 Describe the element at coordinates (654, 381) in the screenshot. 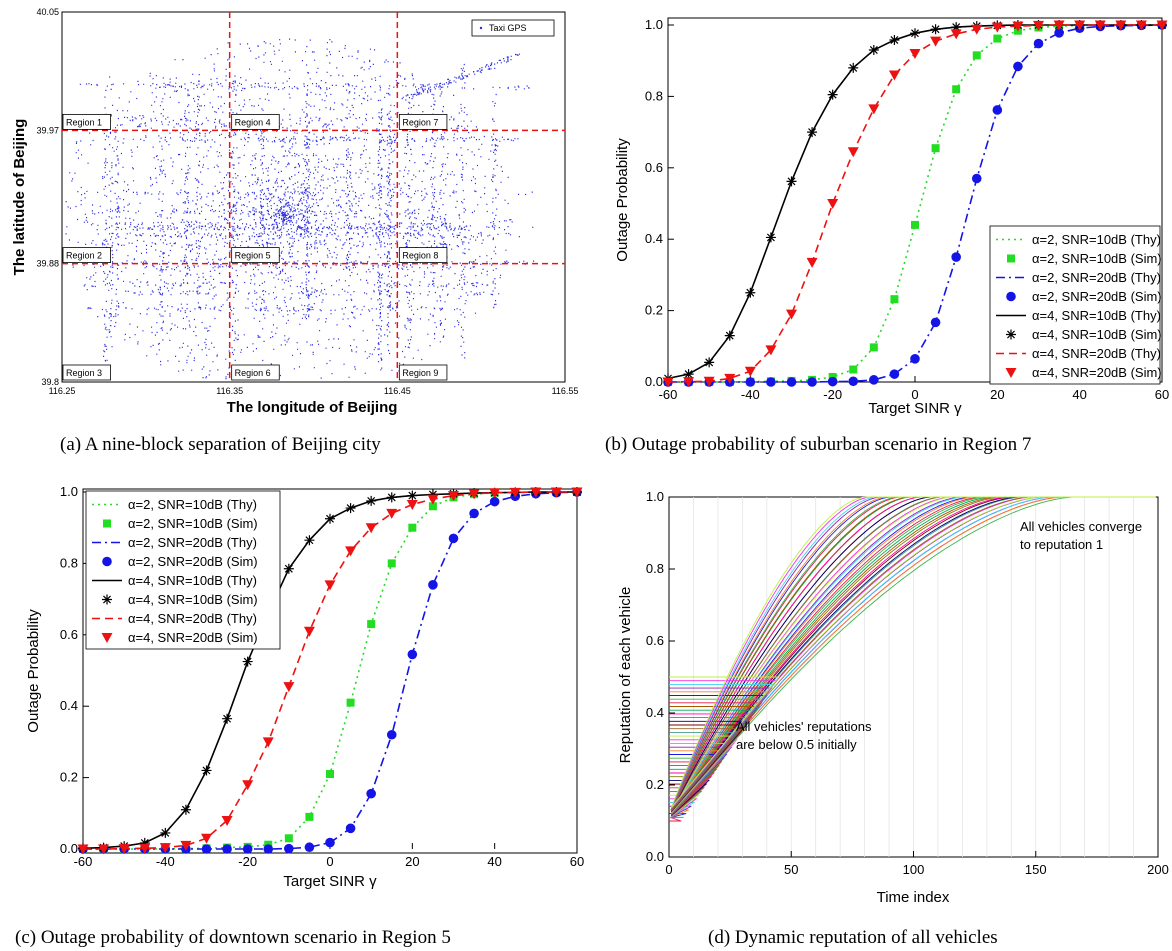

I see `y-tick-label-0: 0.0` at that location.